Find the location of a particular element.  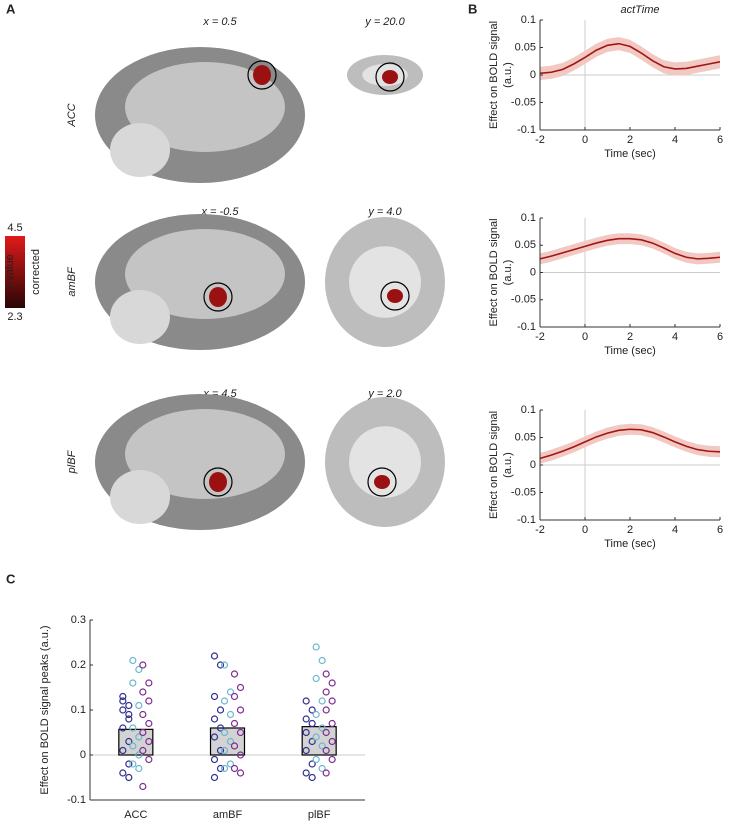

slice-label: y = 4.0 is located at coordinates (384, 212).